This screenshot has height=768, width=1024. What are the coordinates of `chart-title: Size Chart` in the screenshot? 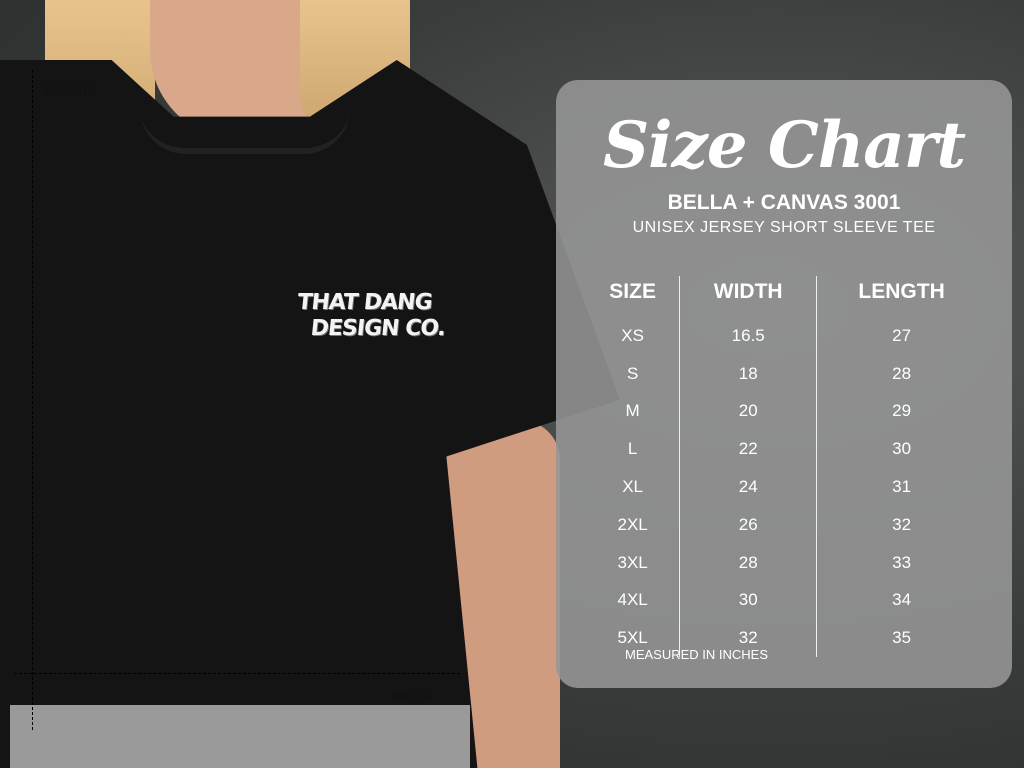 It's located at (784, 145).